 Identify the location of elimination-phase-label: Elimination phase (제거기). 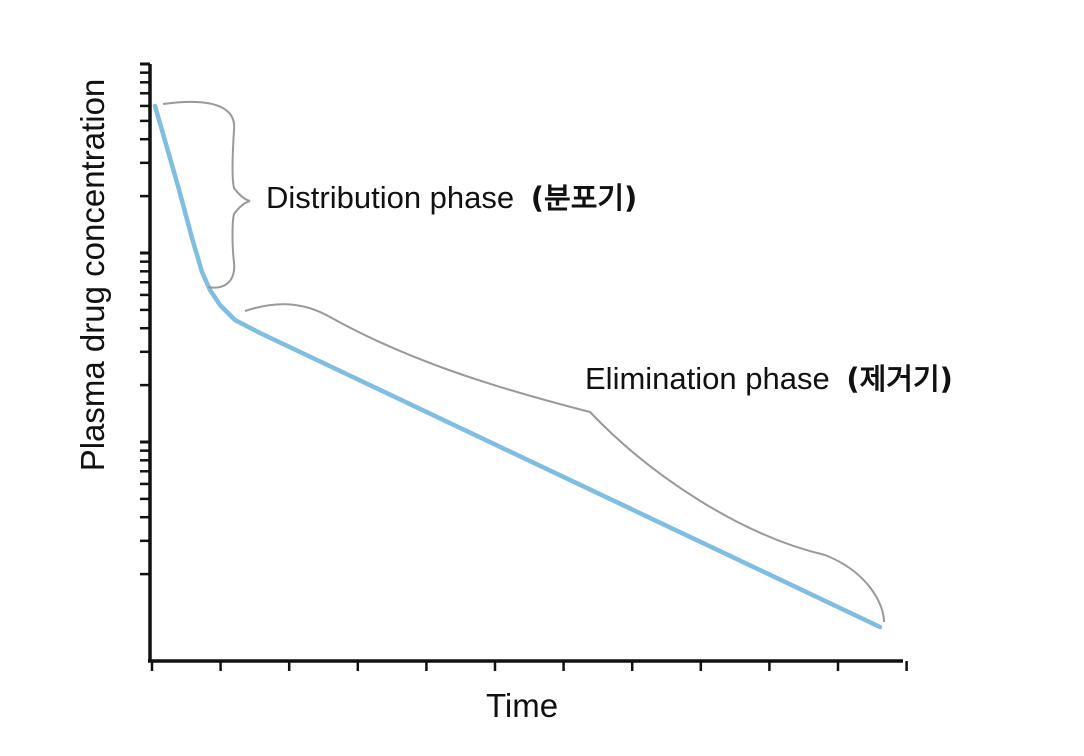
(769, 378).